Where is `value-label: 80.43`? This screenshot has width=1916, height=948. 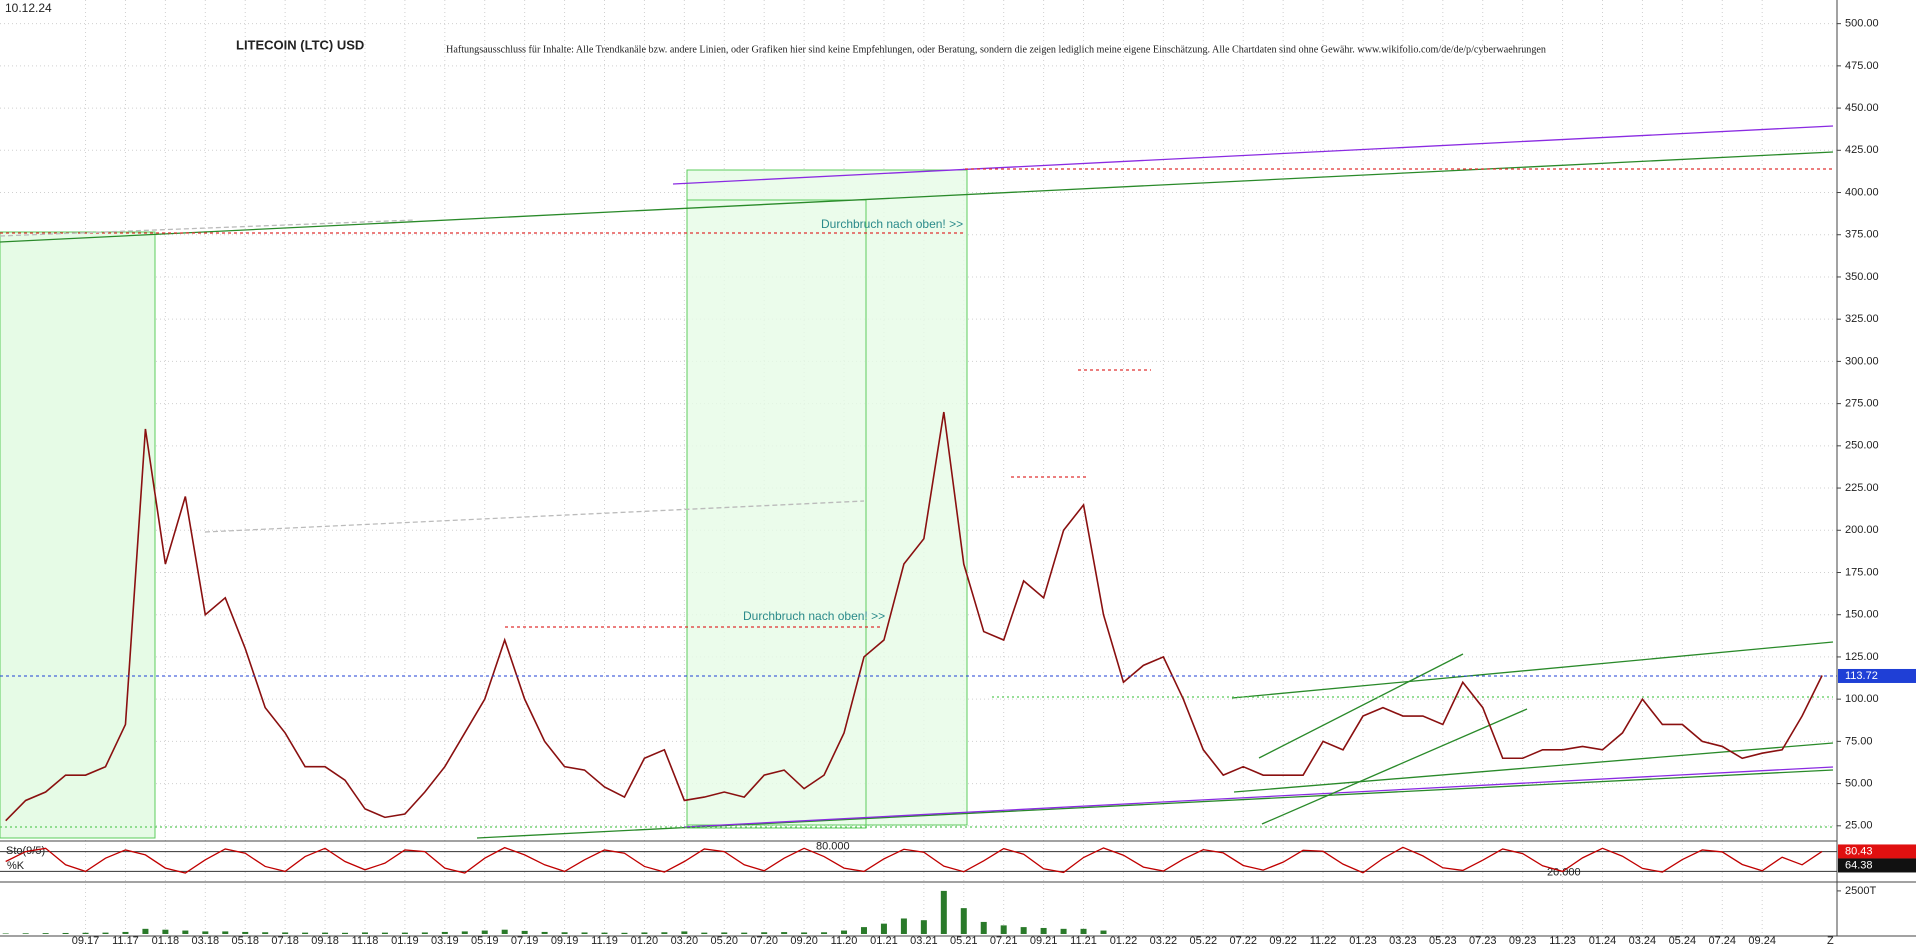
value-label: 80.43 is located at coordinates (1859, 851).